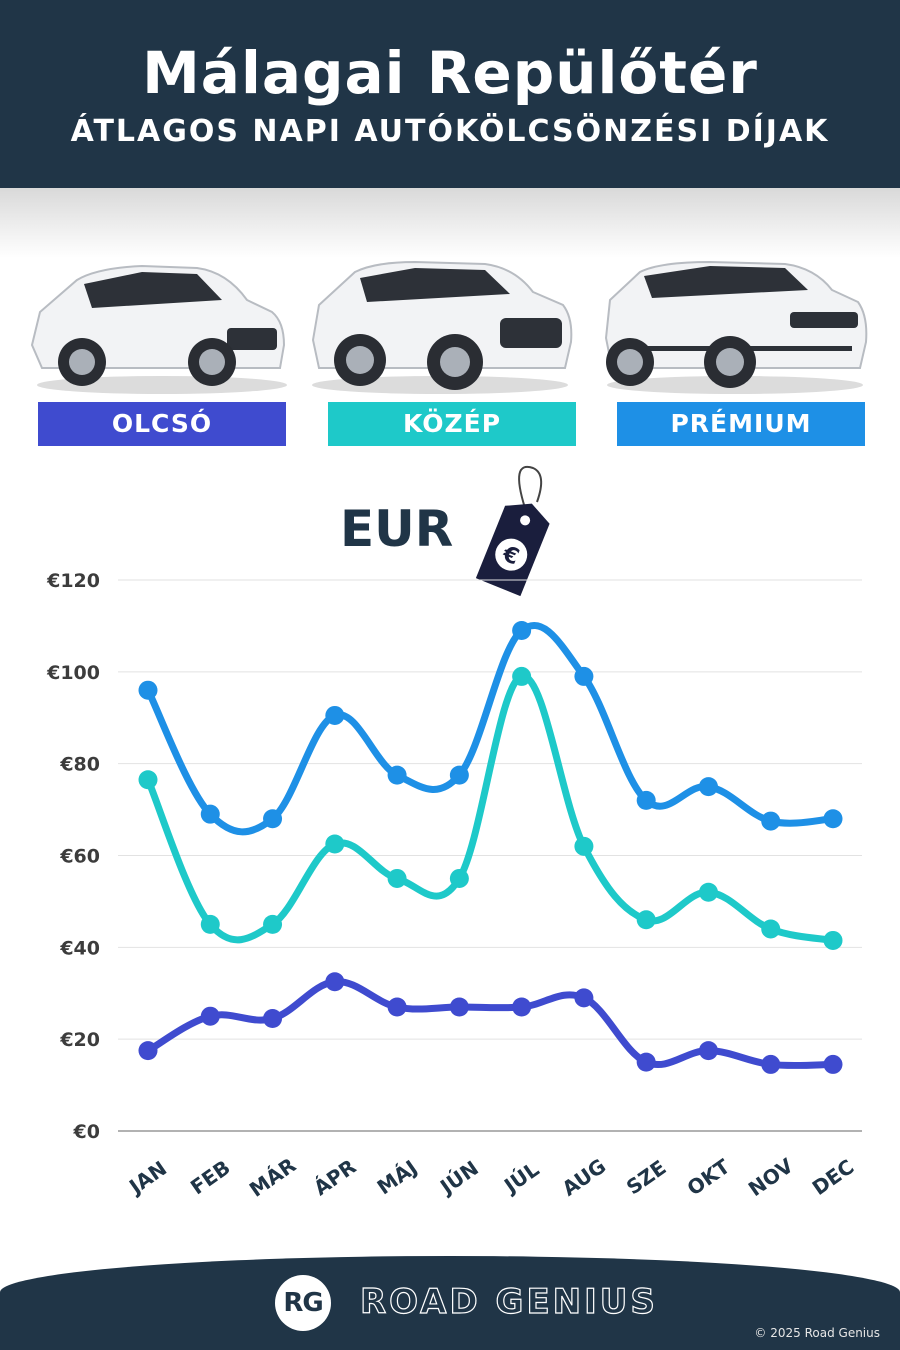 Image resolution: width=900 pixels, height=1350 pixels. Describe the element at coordinates (520, 1178) in the screenshot. I see `x-tick-label: JÚL` at that location.